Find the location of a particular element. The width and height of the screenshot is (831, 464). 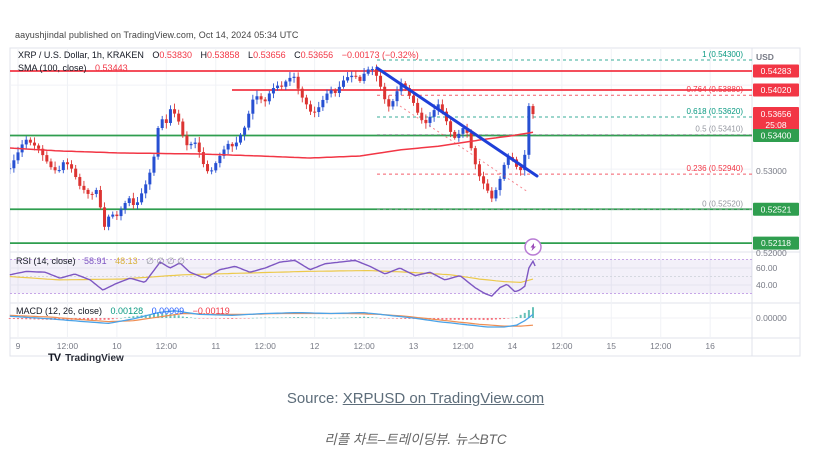

rsi-line is located at coordinates (272, 278).